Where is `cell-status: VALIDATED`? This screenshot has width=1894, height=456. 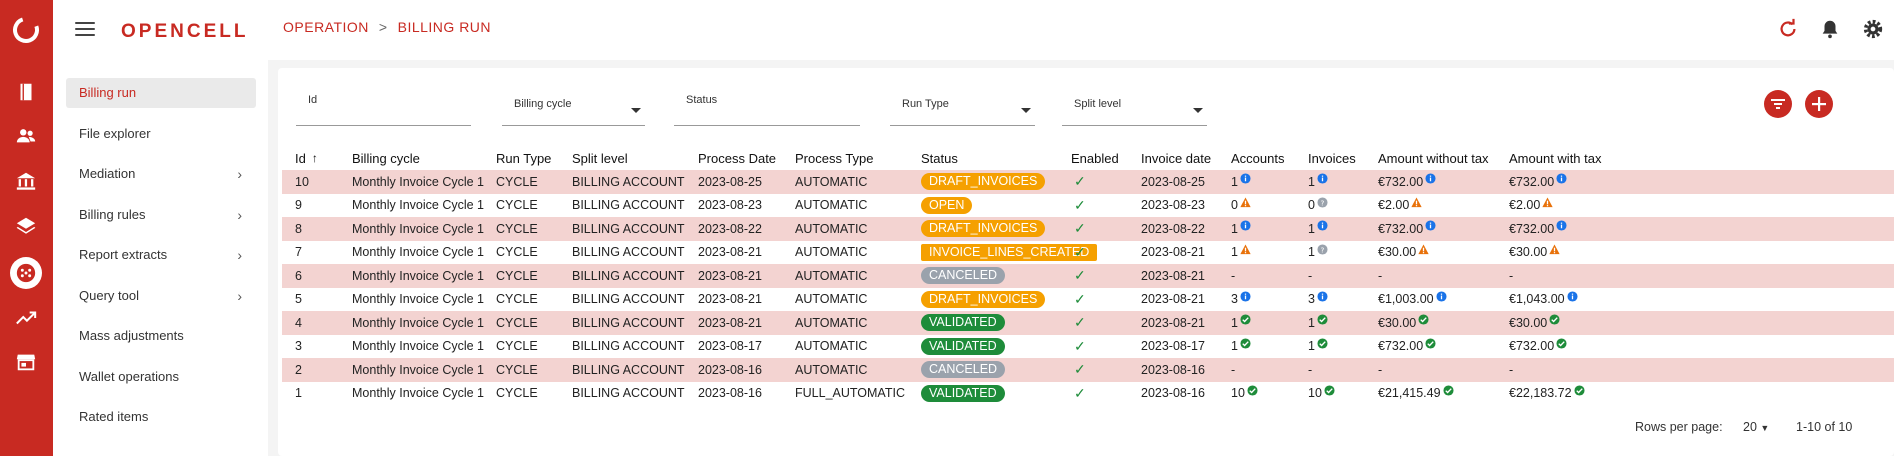
cell-status: VALIDATED is located at coordinates (963, 394).